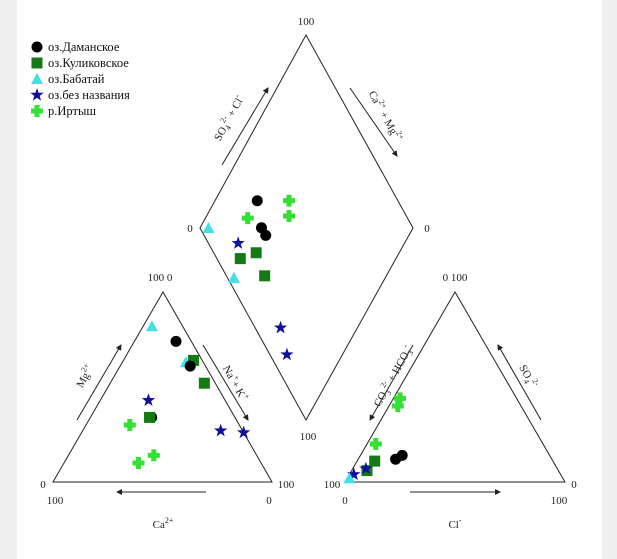 Image resolution: width=617 pixels, height=559 pixels. I want to click on anion-triangle, so click(455, 387).